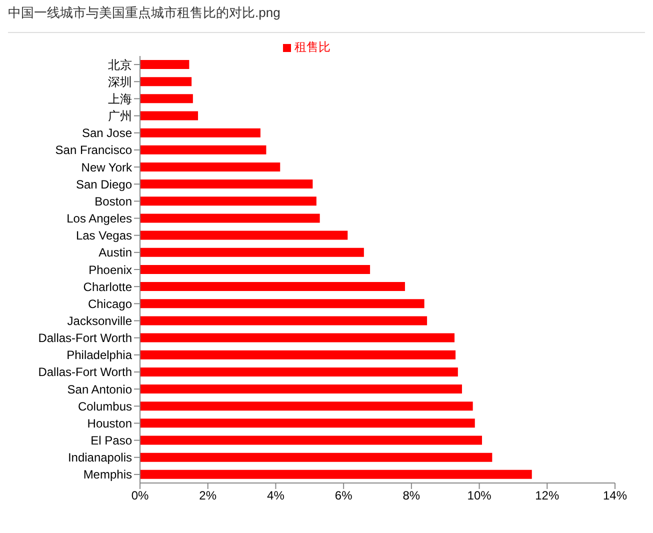  What do you see at coordinates (115, 253) in the screenshot?
I see `y-tick-label: Austin` at bounding box center [115, 253].